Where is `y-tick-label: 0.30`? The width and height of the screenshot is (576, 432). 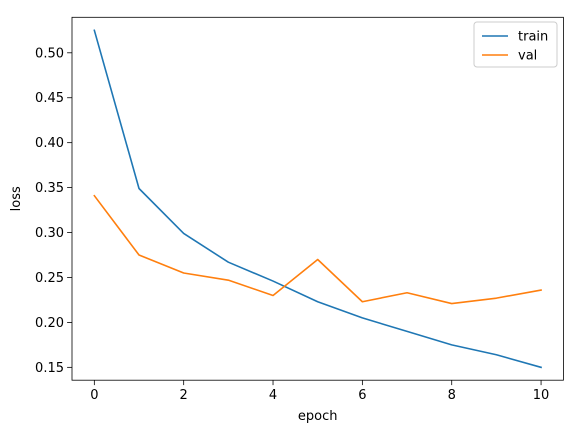 y-tick-label: 0.30 is located at coordinates (49, 233).